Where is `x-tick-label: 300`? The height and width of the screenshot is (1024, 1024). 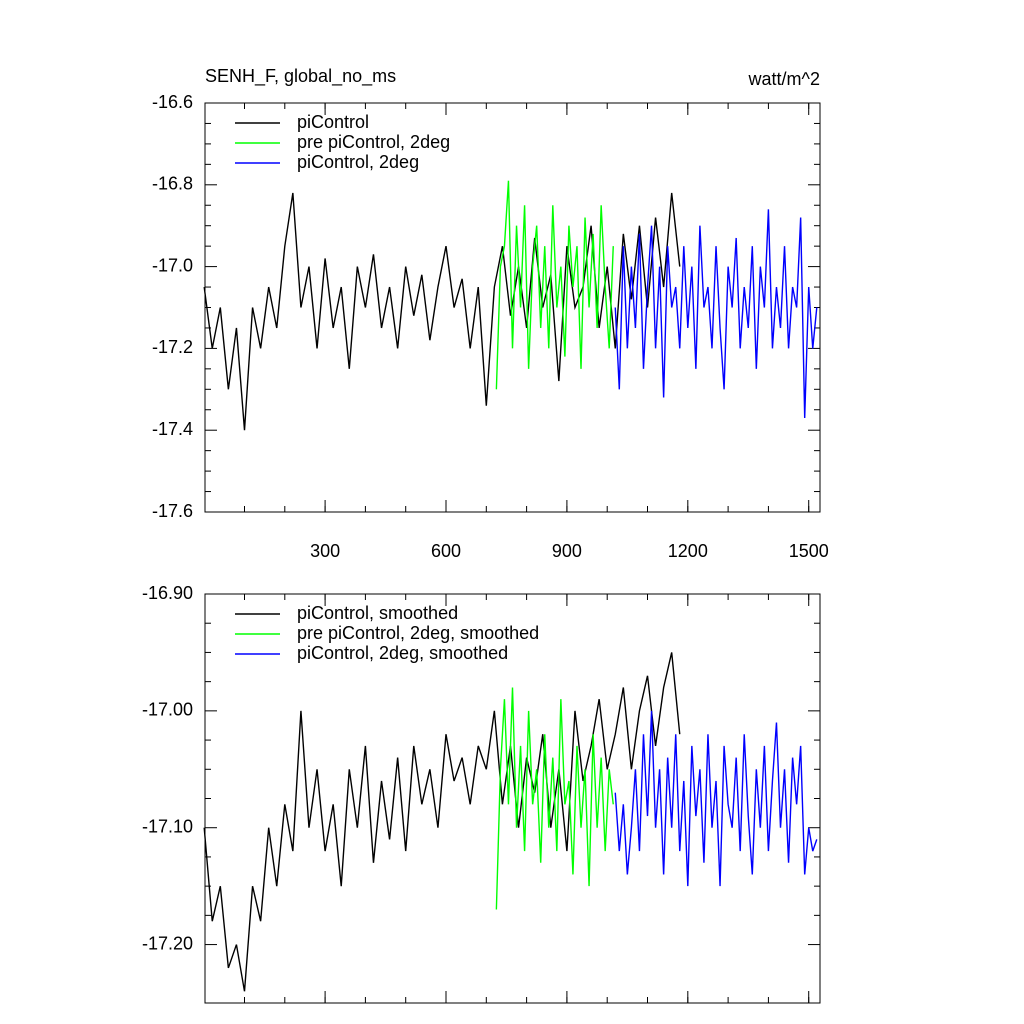 x-tick-label: 300 is located at coordinates (325, 551).